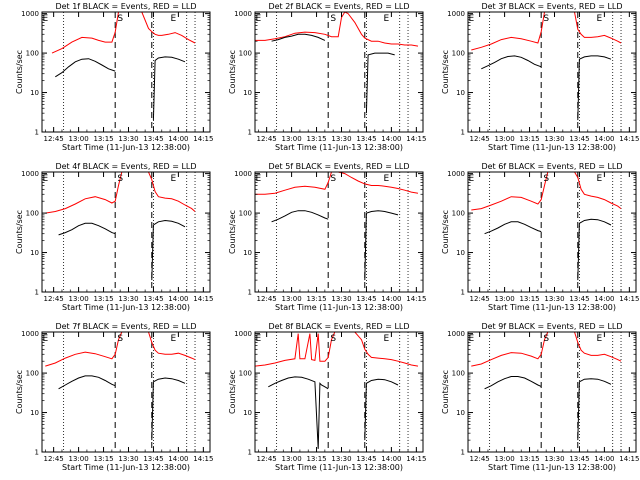 Image resolution: width=640 pixels, height=480 pixels. Describe the element at coordinates (551, 326) in the screenshot. I see `chart-title: Det 9f BLACK = Events, RED = LLD` at that location.